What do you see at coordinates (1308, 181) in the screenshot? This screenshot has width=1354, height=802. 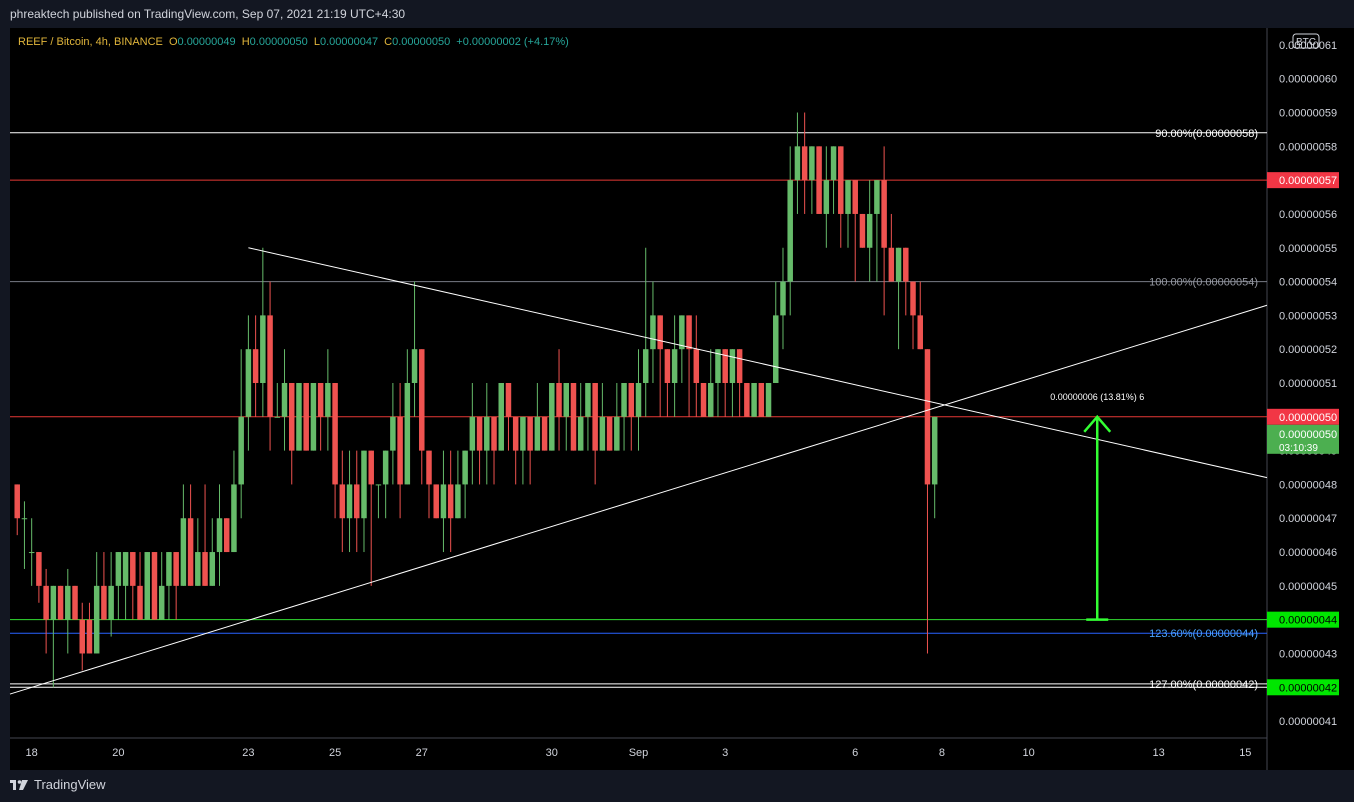 I see `price-badge-label: 0.00000057` at bounding box center [1308, 181].